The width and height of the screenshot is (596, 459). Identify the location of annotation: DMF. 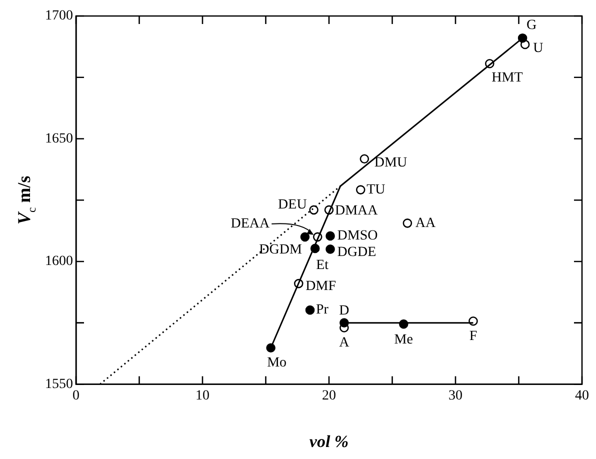
(321, 286).